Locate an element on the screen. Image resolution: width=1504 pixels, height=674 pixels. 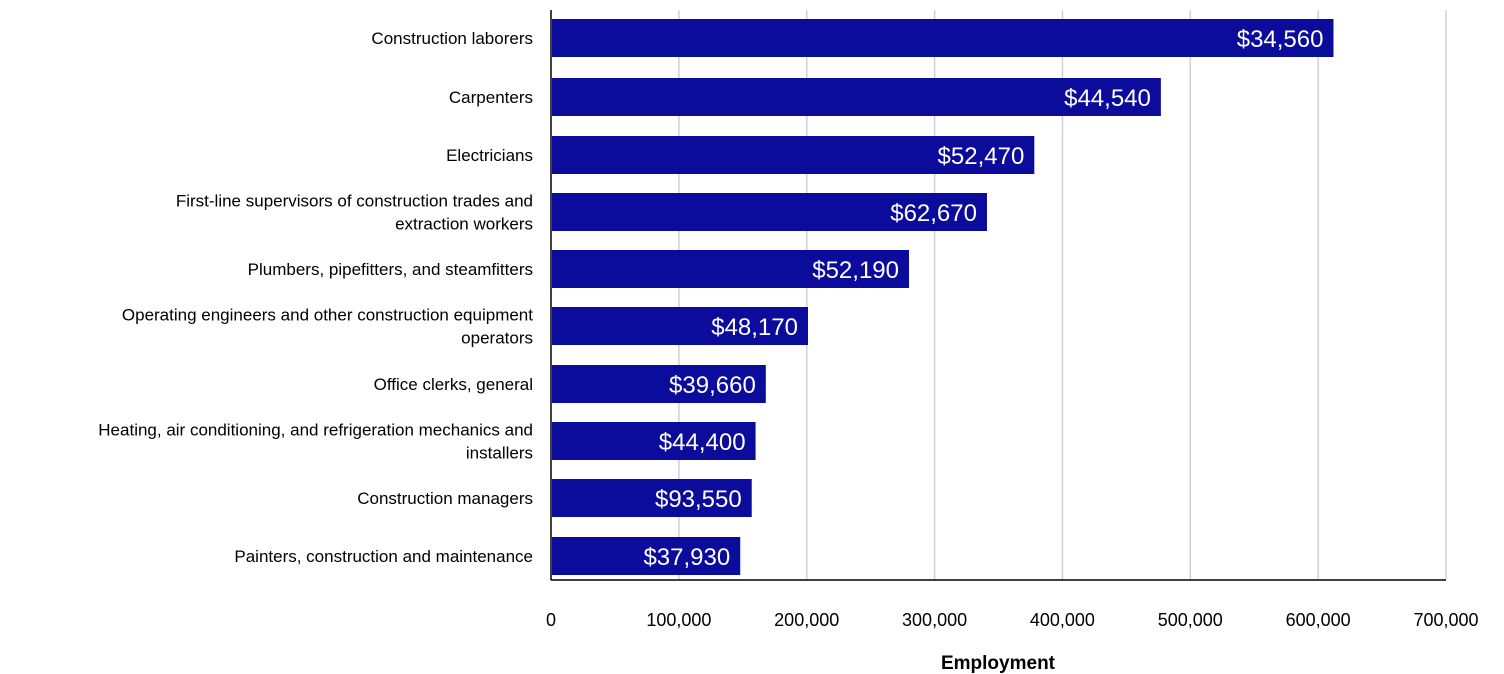
x-tick-label: 300,000 is located at coordinates (934, 620).